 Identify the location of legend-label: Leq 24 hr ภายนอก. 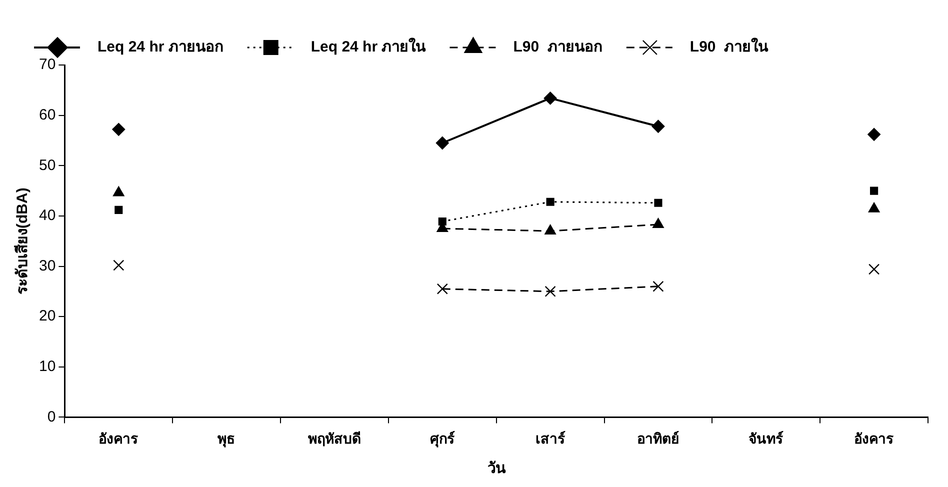
(148, 47).